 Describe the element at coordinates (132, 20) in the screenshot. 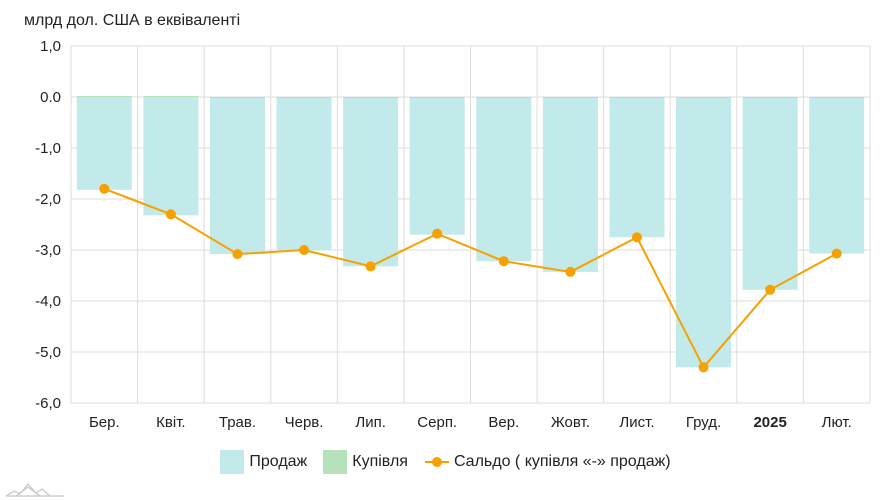

I see `y-axis-unit-label: млрд дол. США в еквіваленті` at that location.